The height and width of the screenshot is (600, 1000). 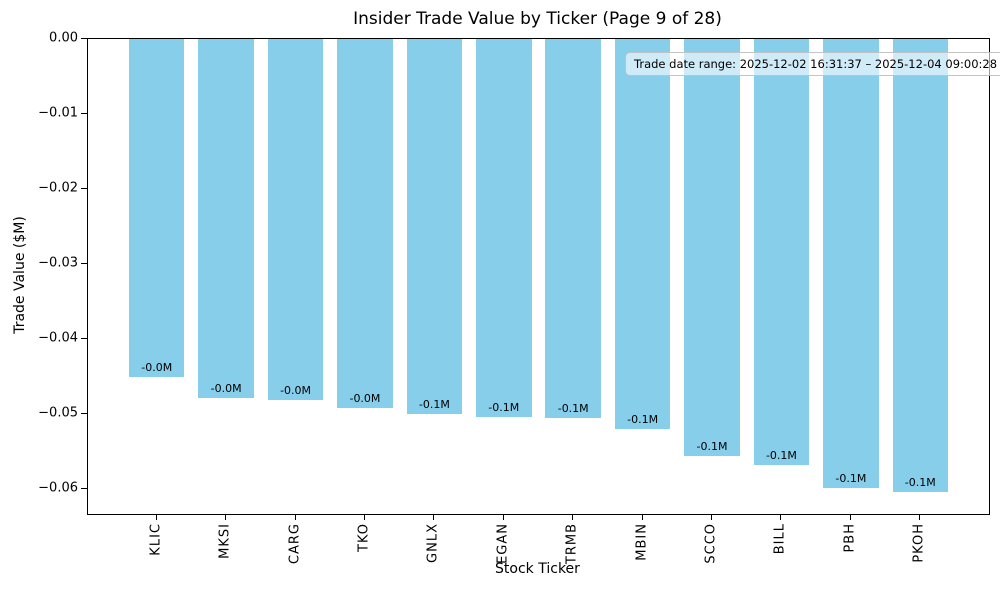 What do you see at coordinates (920, 266) in the screenshot?
I see `bar-pkoh` at bounding box center [920, 266].